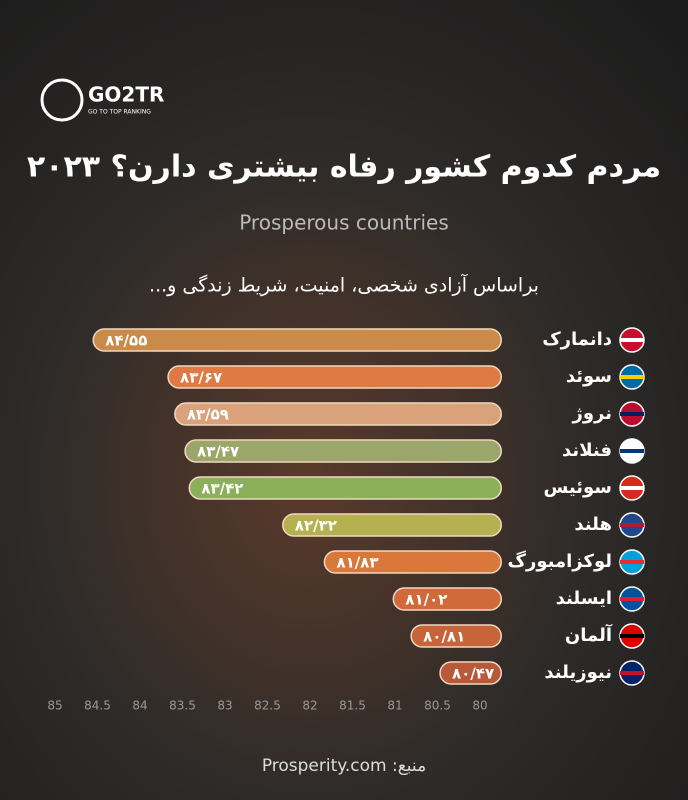 This screenshot has width=688, height=800. Describe the element at coordinates (222, 489) in the screenshot. I see `value-label: ۸۳/۴۲` at that location.